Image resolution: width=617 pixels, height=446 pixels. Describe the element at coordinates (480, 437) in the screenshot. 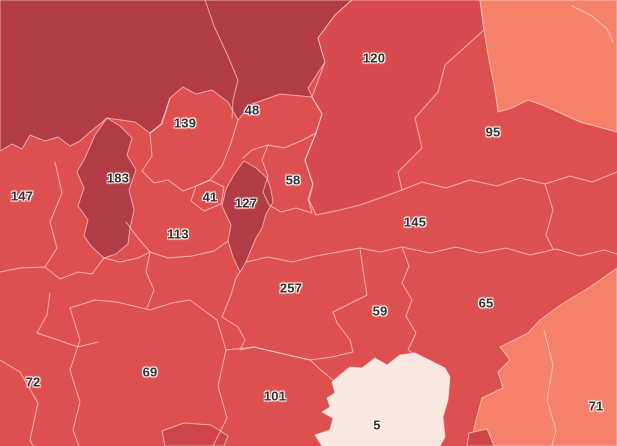

I see `region-shape-south-patch` at that location.